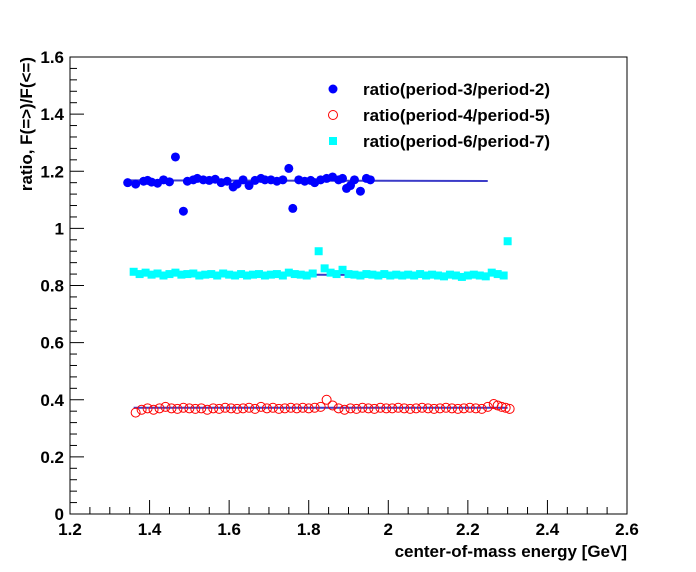  Describe the element at coordinates (511, 551) in the screenshot. I see `x-axis-title: center-of-mass energy [GeV]` at that location.